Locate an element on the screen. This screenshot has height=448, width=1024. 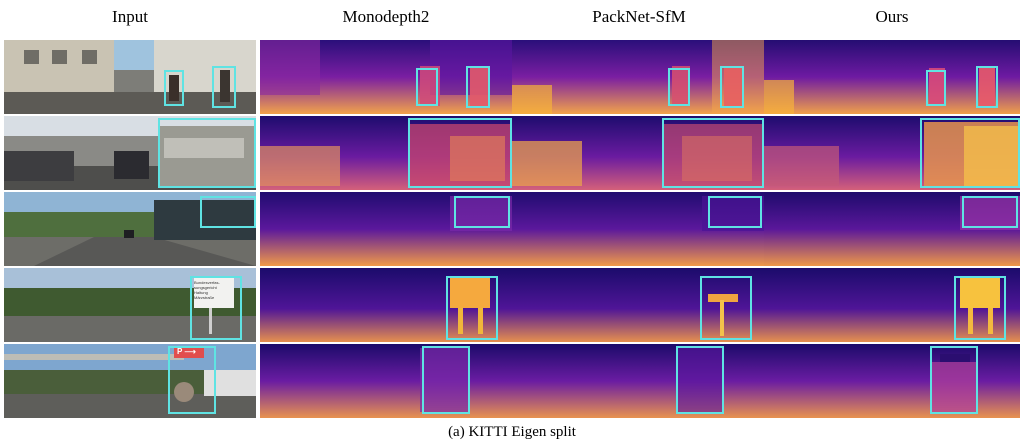
column-header-input: Input is located at coordinates (130, 16).